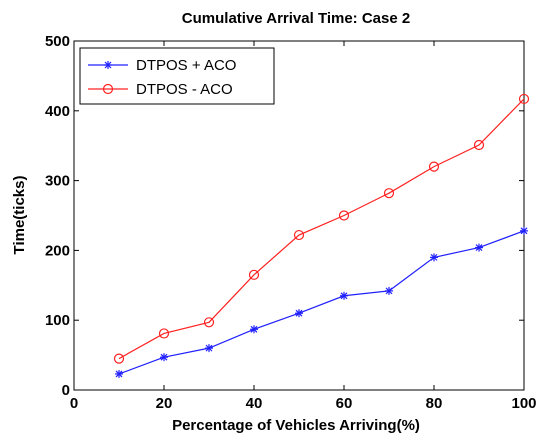  I want to click on legend-label-2: DTPOS - ACO, so click(184, 89).